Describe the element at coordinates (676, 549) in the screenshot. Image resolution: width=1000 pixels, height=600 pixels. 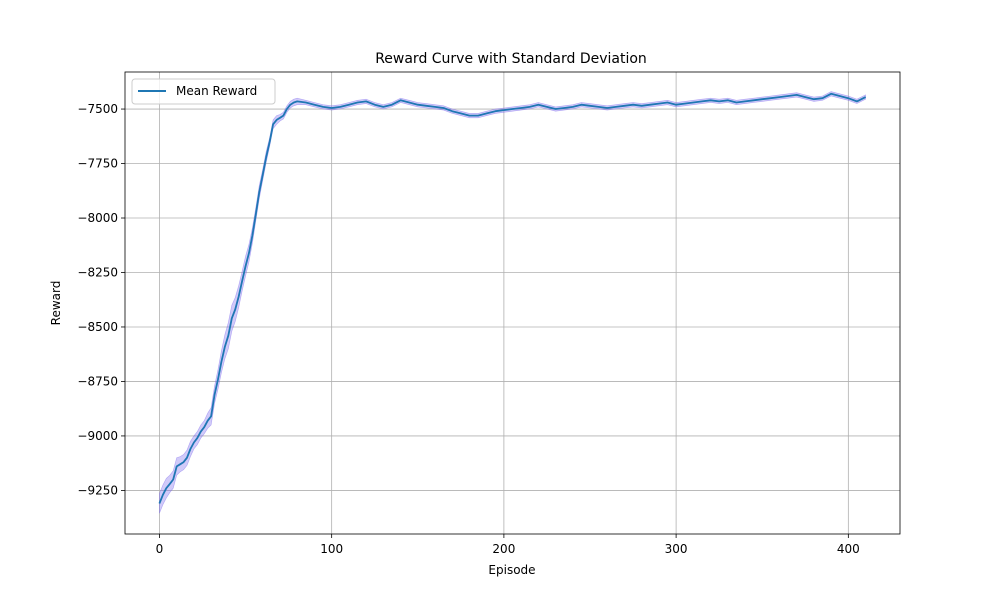
I see `x-tick-label: 300` at that location.